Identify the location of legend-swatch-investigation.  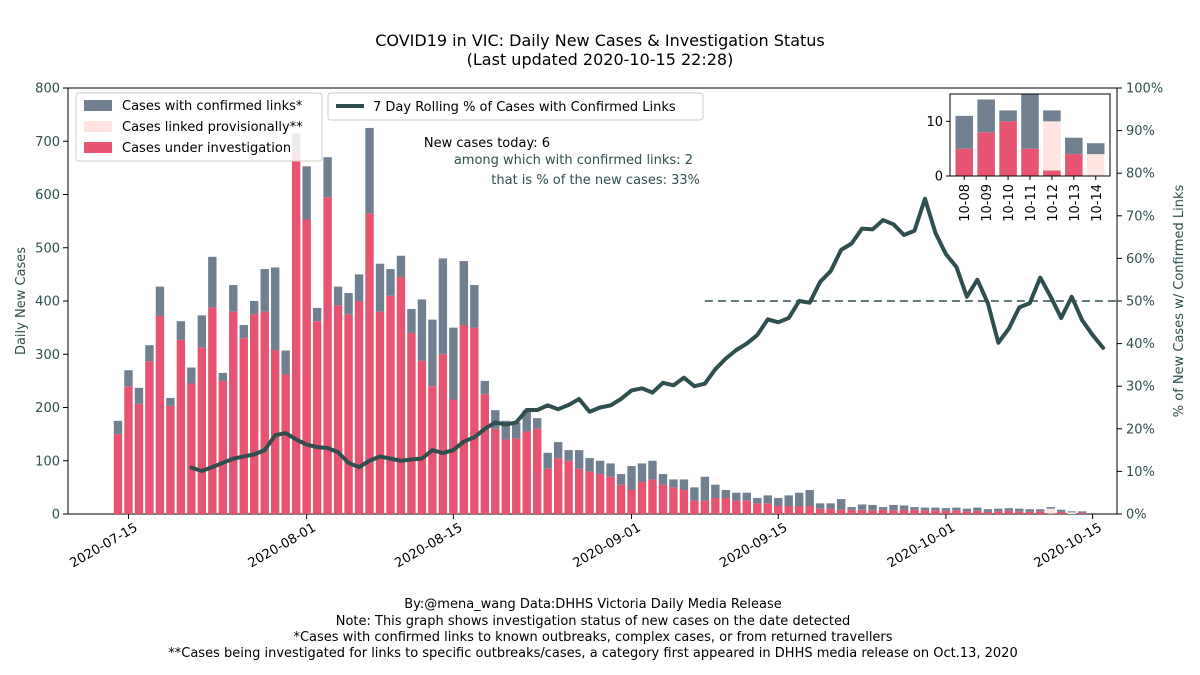
(98, 147).